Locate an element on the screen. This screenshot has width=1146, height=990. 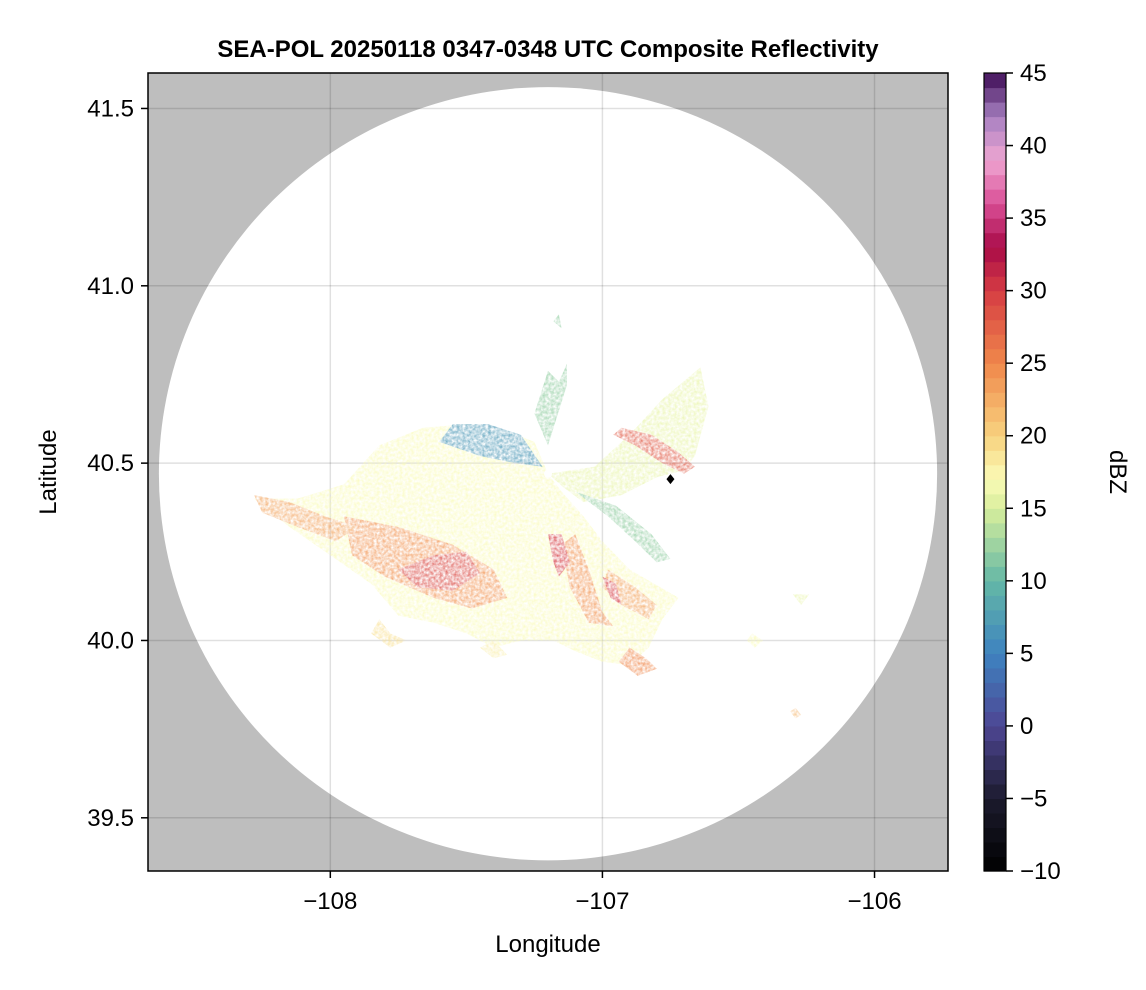
colorbar-tick-label: 45 is located at coordinates (1033, 73).